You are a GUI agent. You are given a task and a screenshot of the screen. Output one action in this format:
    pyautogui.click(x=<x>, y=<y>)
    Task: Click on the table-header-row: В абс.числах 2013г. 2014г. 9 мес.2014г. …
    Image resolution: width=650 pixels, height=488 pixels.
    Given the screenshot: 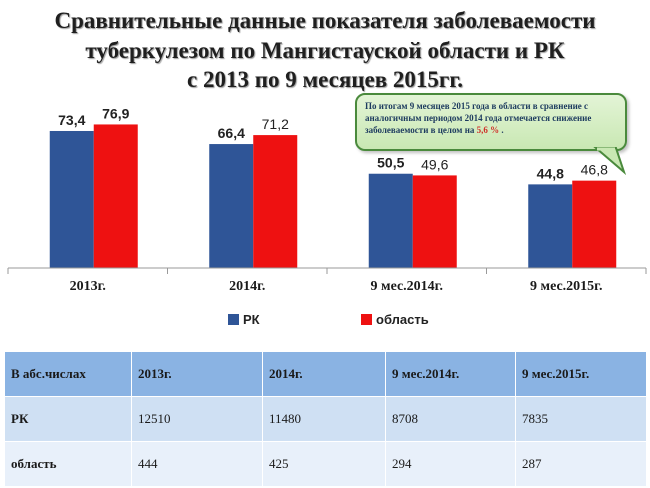 What is the action you would take?
    pyautogui.click(x=325, y=374)
    